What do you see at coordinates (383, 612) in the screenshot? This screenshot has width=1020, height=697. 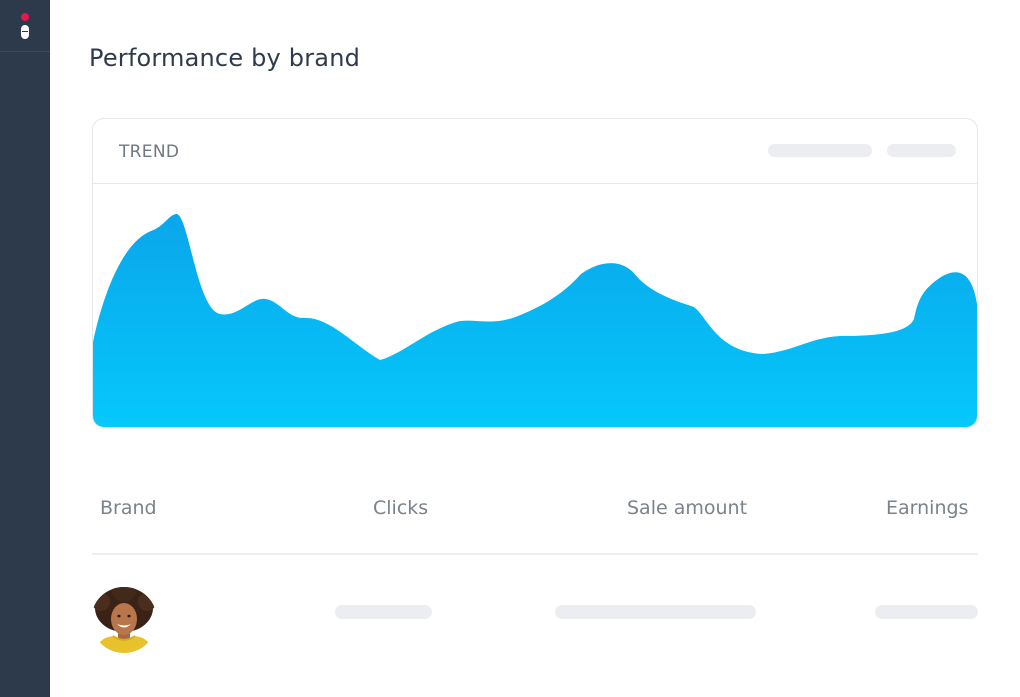 I see `row-placeholder-clicks` at bounding box center [383, 612].